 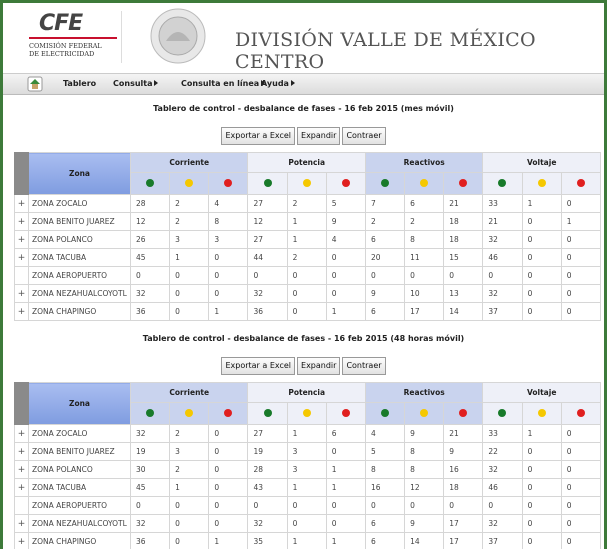 I want to click on count-cell: 28, so click(x=267, y=469).